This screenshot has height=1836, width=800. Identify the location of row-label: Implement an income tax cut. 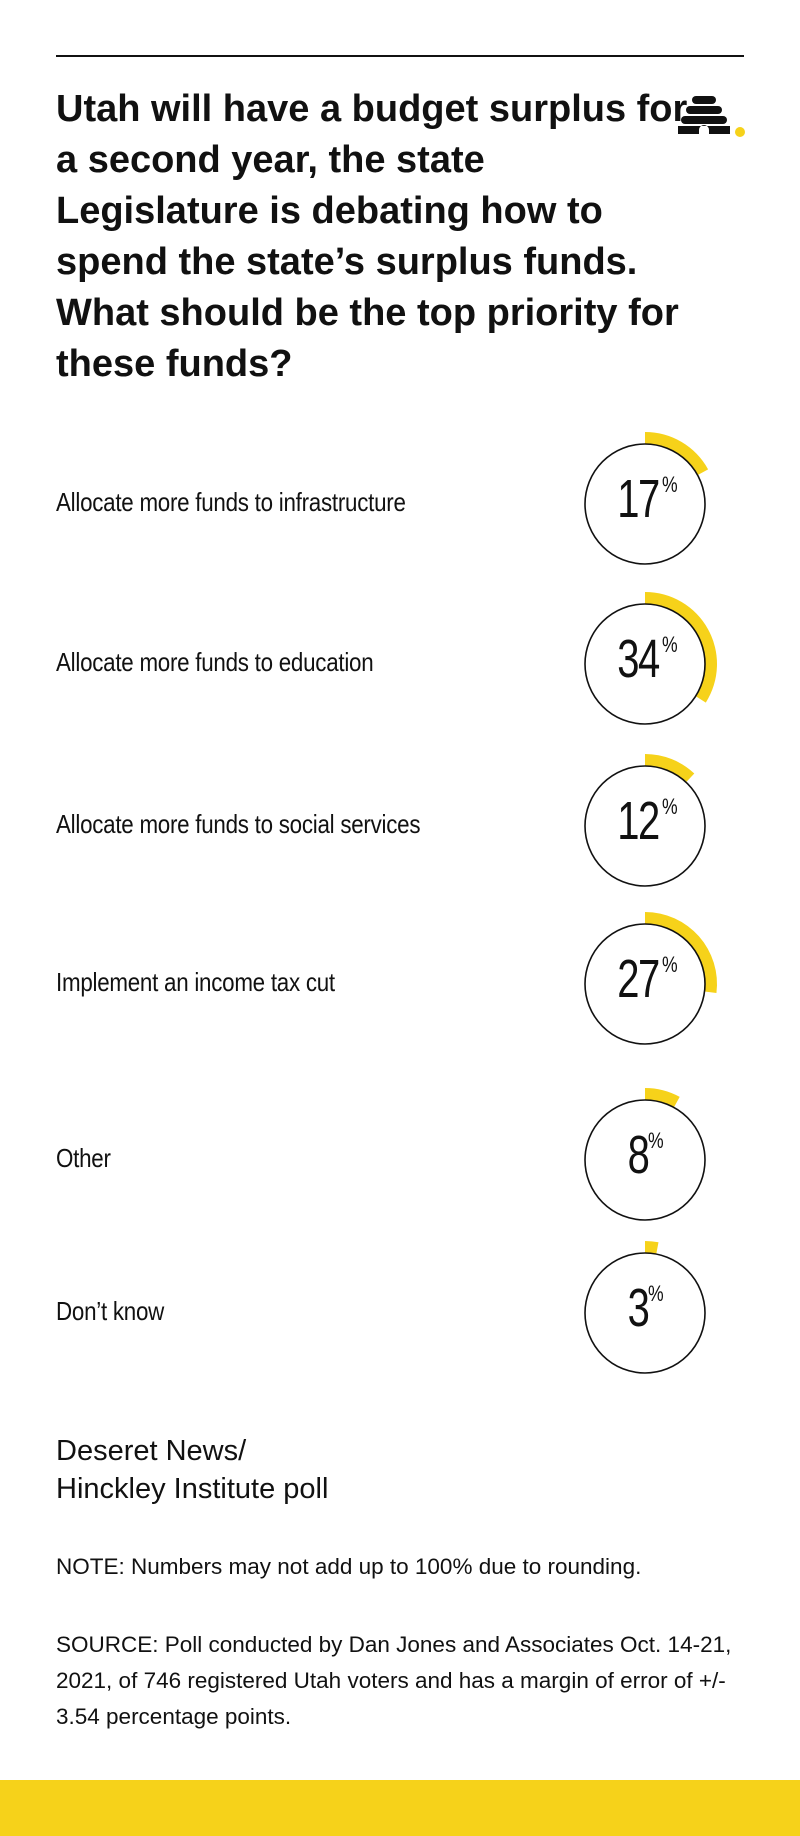
(195, 982).